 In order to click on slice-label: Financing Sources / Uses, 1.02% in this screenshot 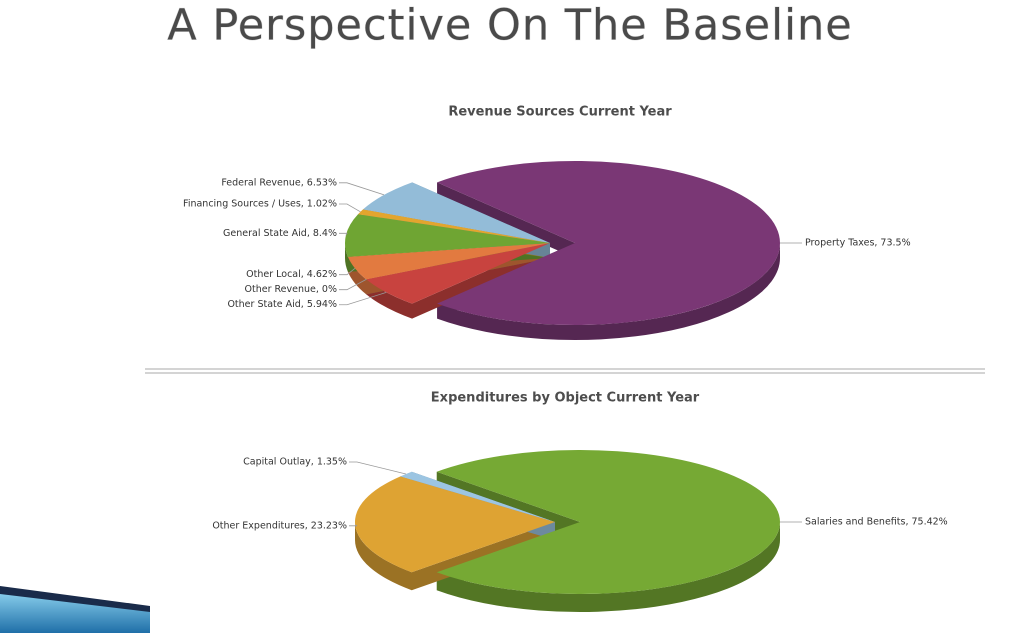, I will do `click(260, 203)`.